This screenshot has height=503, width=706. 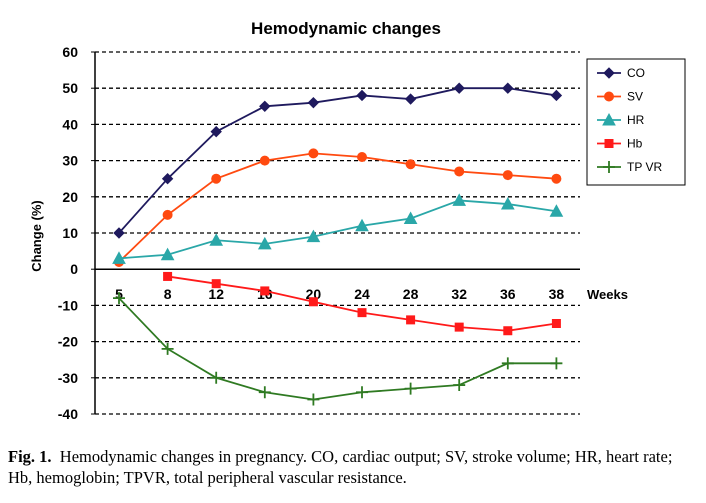 What do you see at coordinates (346, 28) in the screenshot?
I see `chart-title: Hemodynamic changes` at bounding box center [346, 28].